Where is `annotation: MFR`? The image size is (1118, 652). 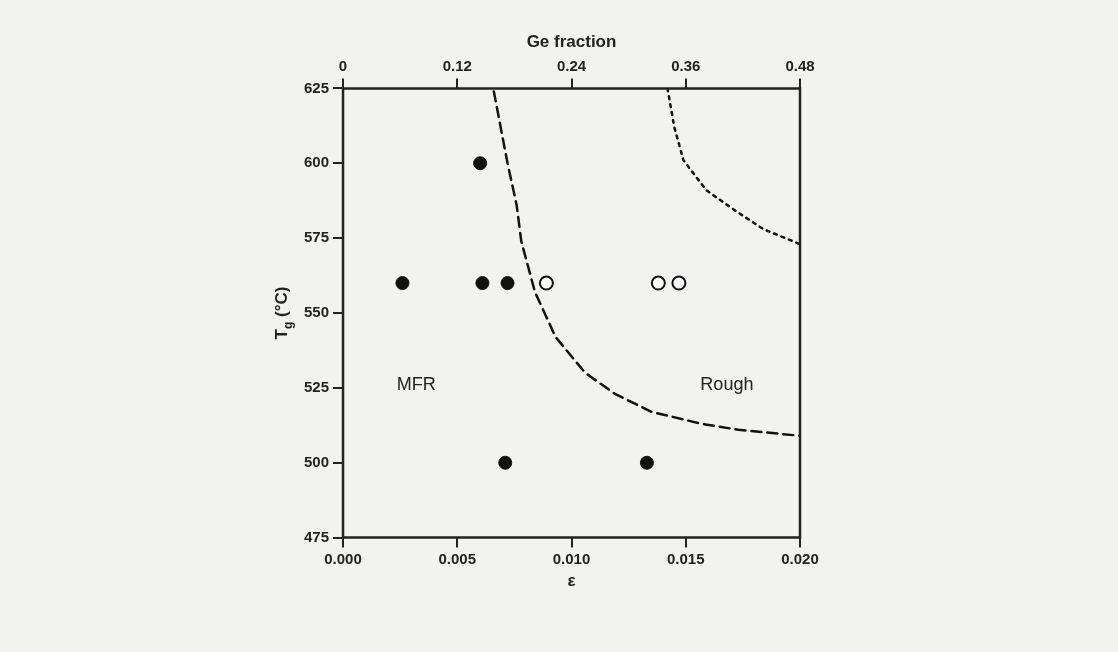 annotation: MFR is located at coordinates (416, 383).